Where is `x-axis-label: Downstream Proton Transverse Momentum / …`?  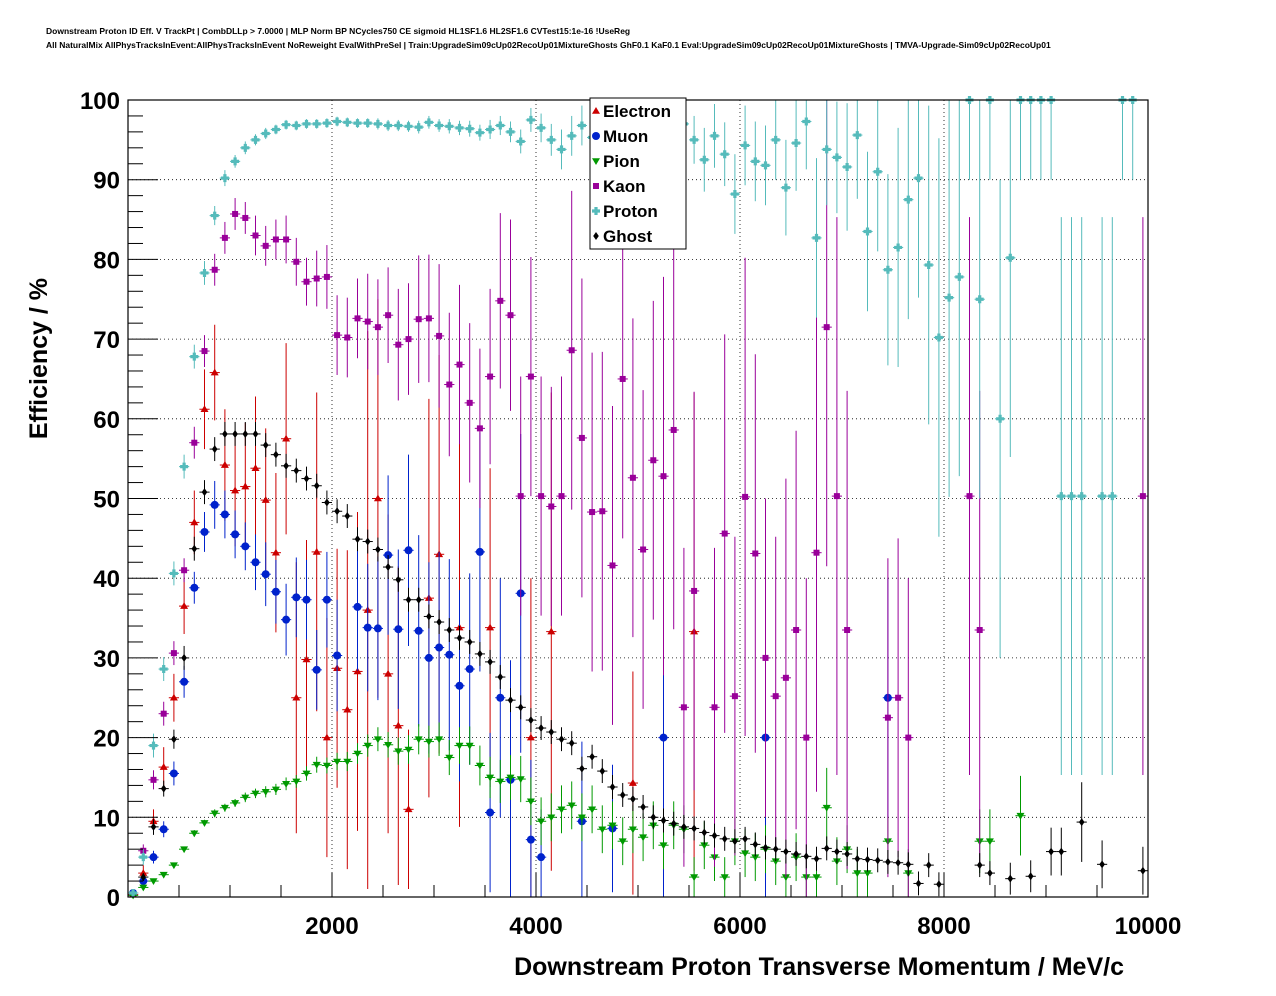 x-axis-label: Downstream Proton Transverse Momentum / … is located at coordinates (819, 967).